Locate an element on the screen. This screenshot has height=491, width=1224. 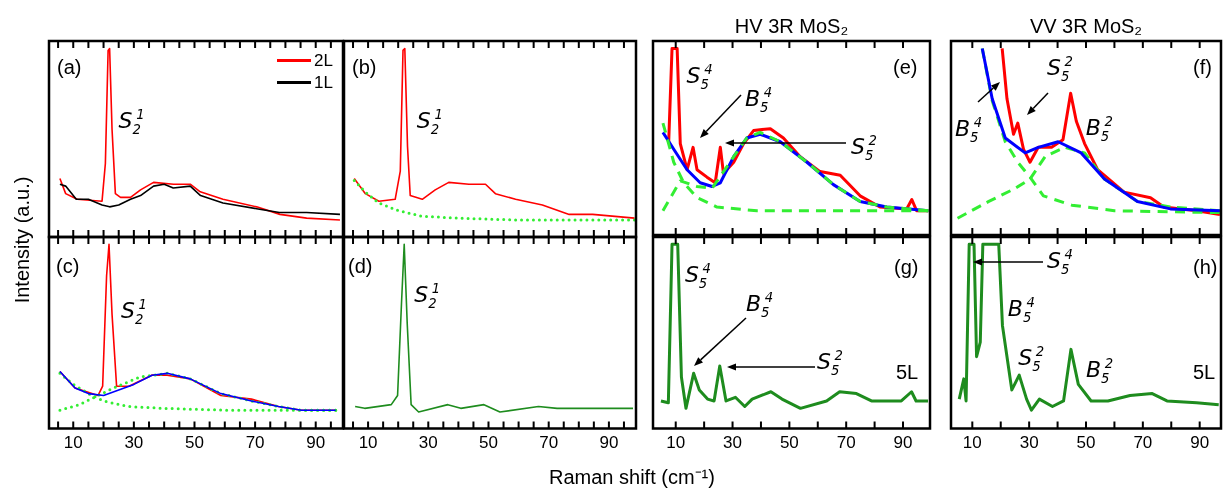
annotation: (e) is located at coordinates (905, 67).